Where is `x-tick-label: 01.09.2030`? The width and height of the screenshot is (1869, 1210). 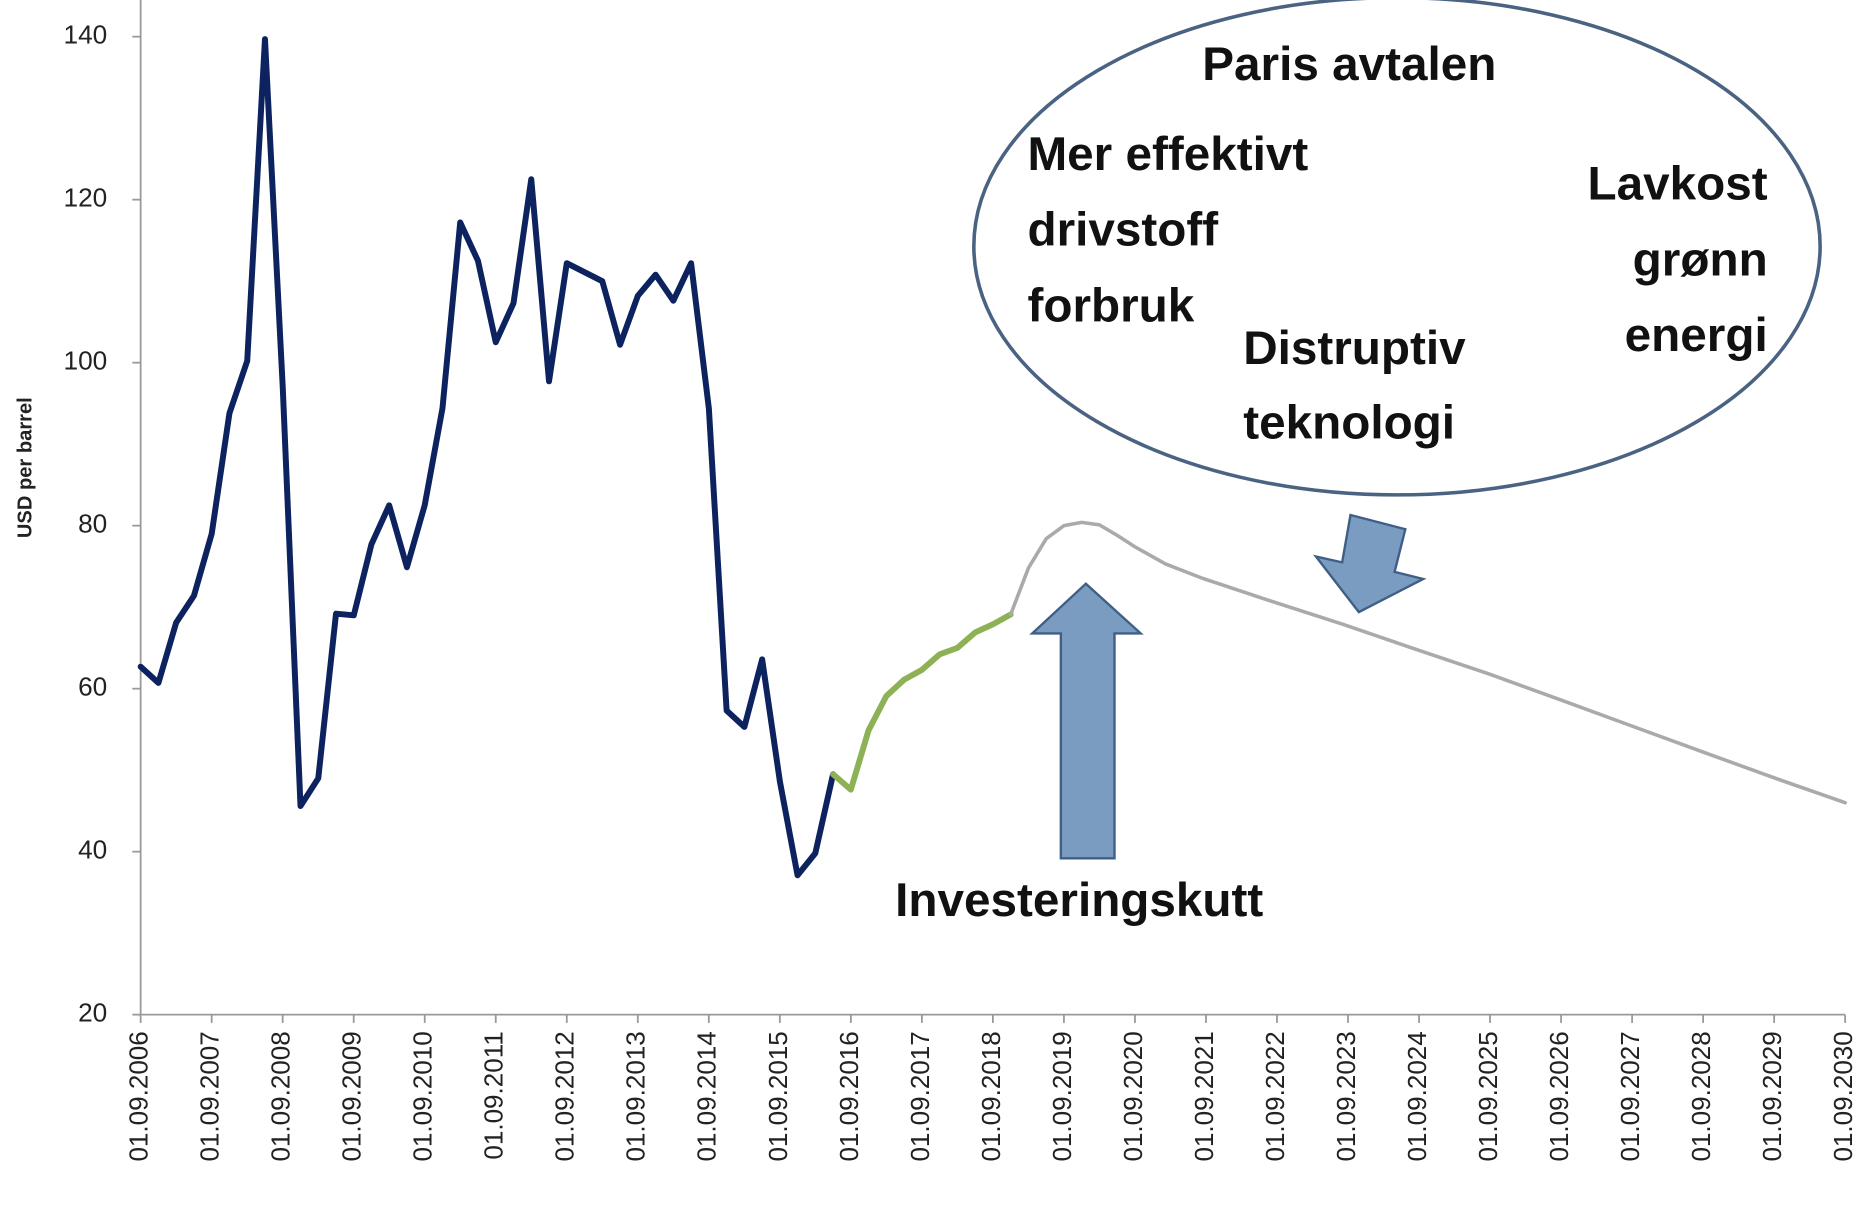
x-tick-label: 01.09.2030 is located at coordinates (1843, 1096).